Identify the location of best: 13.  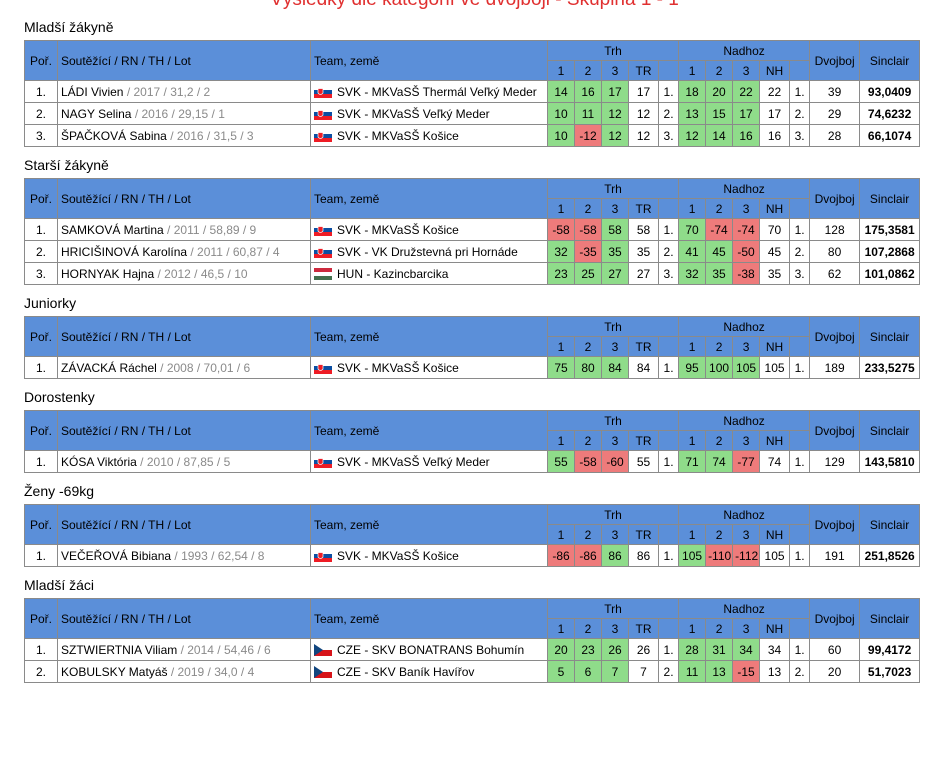
(775, 671).